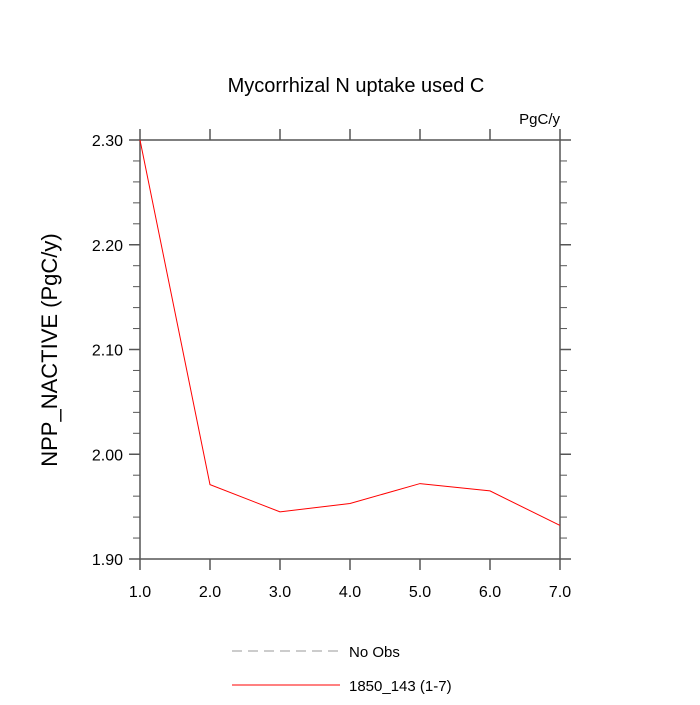  What do you see at coordinates (356, 86) in the screenshot?
I see `chart-title: Mycorrhizal N uptake used C` at bounding box center [356, 86].